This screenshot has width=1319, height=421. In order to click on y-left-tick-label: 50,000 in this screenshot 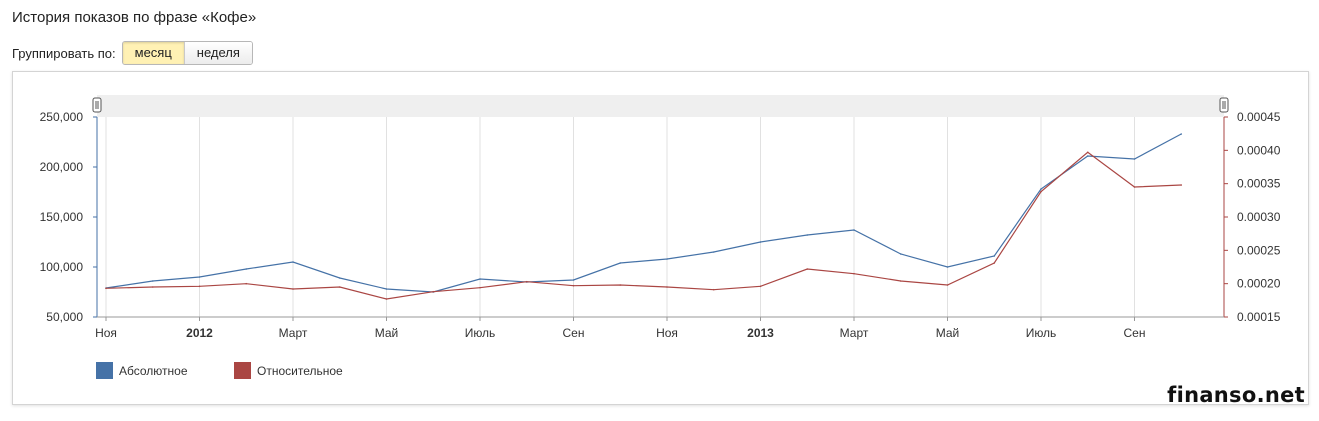, I will do `click(64, 317)`.